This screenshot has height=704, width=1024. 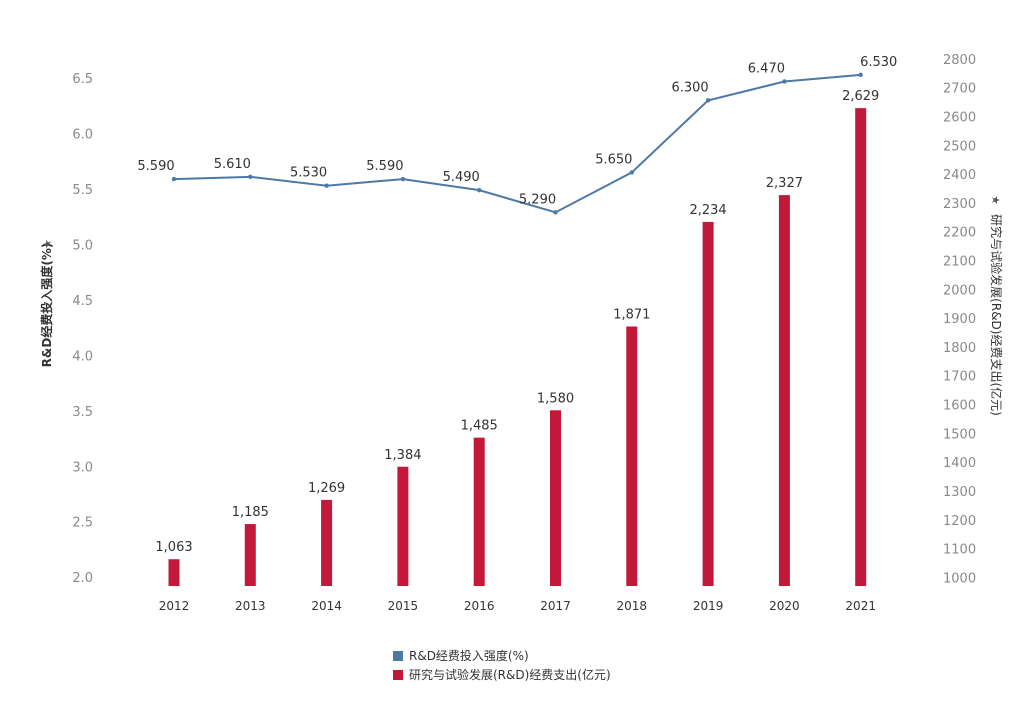 What do you see at coordinates (537, 199) in the screenshot?
I see `line-data-label: 5.290` at bounding box center [537, 199].